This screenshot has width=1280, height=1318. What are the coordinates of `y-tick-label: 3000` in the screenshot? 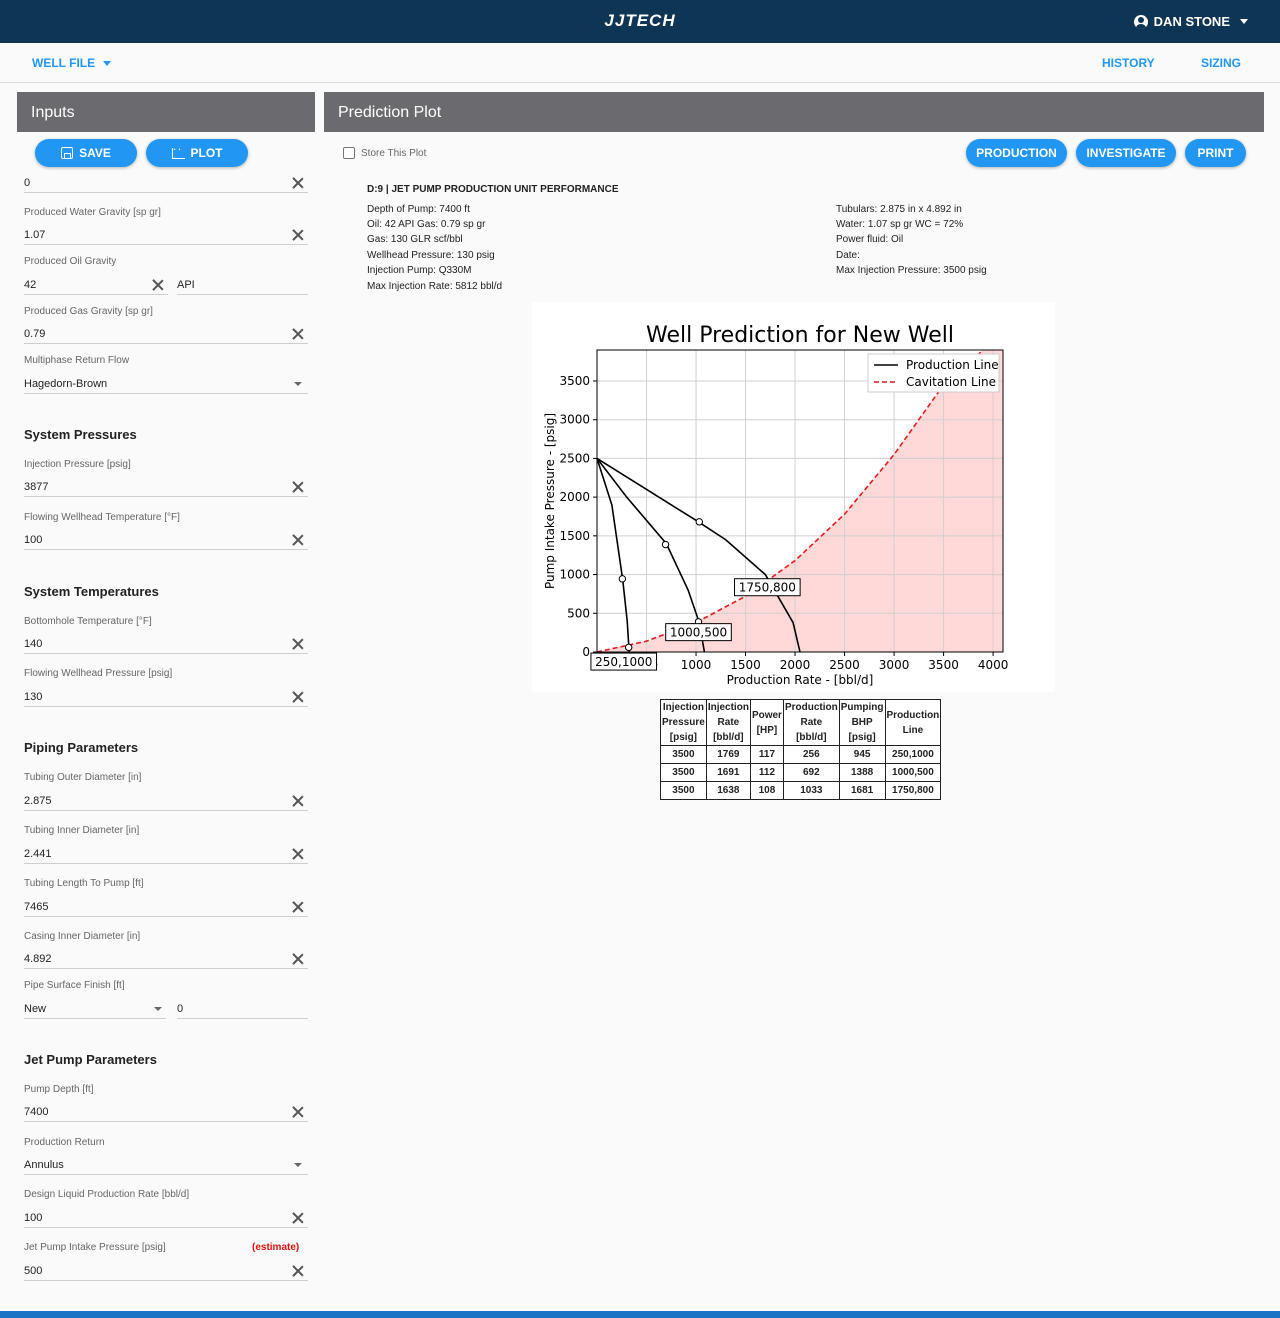 It's located at (574, 420).